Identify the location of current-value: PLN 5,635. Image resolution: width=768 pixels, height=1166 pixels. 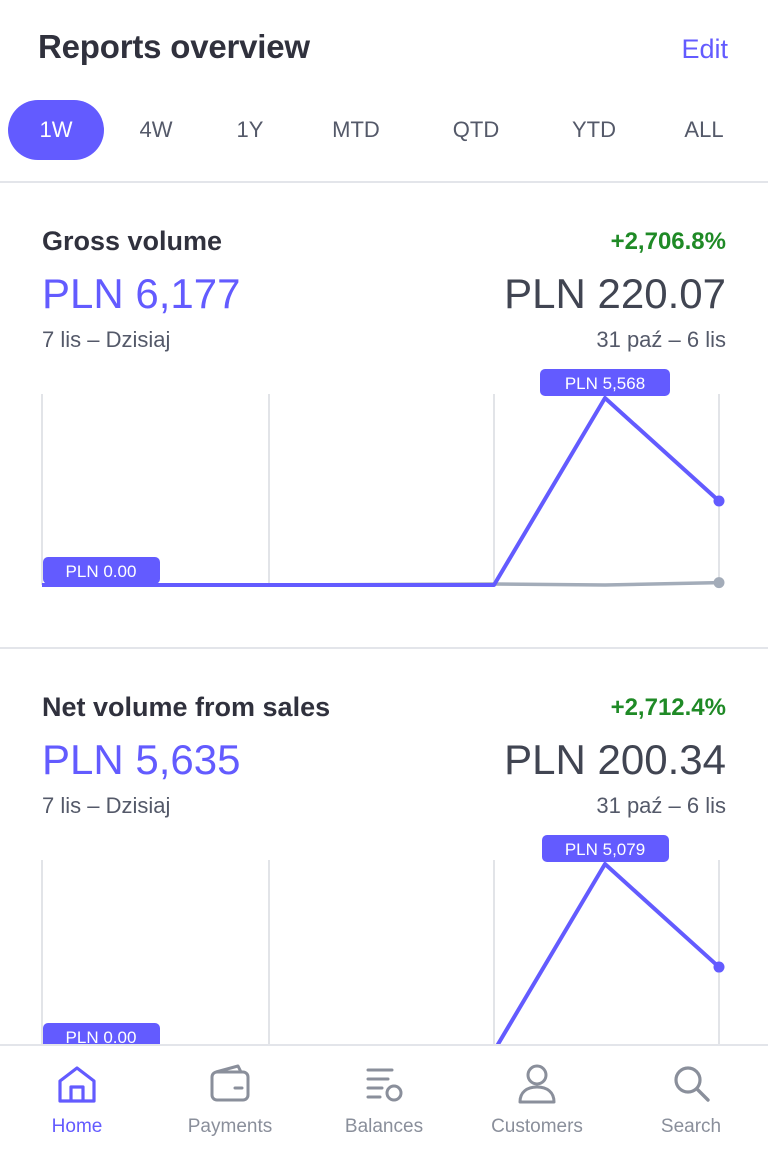
(141, 759).